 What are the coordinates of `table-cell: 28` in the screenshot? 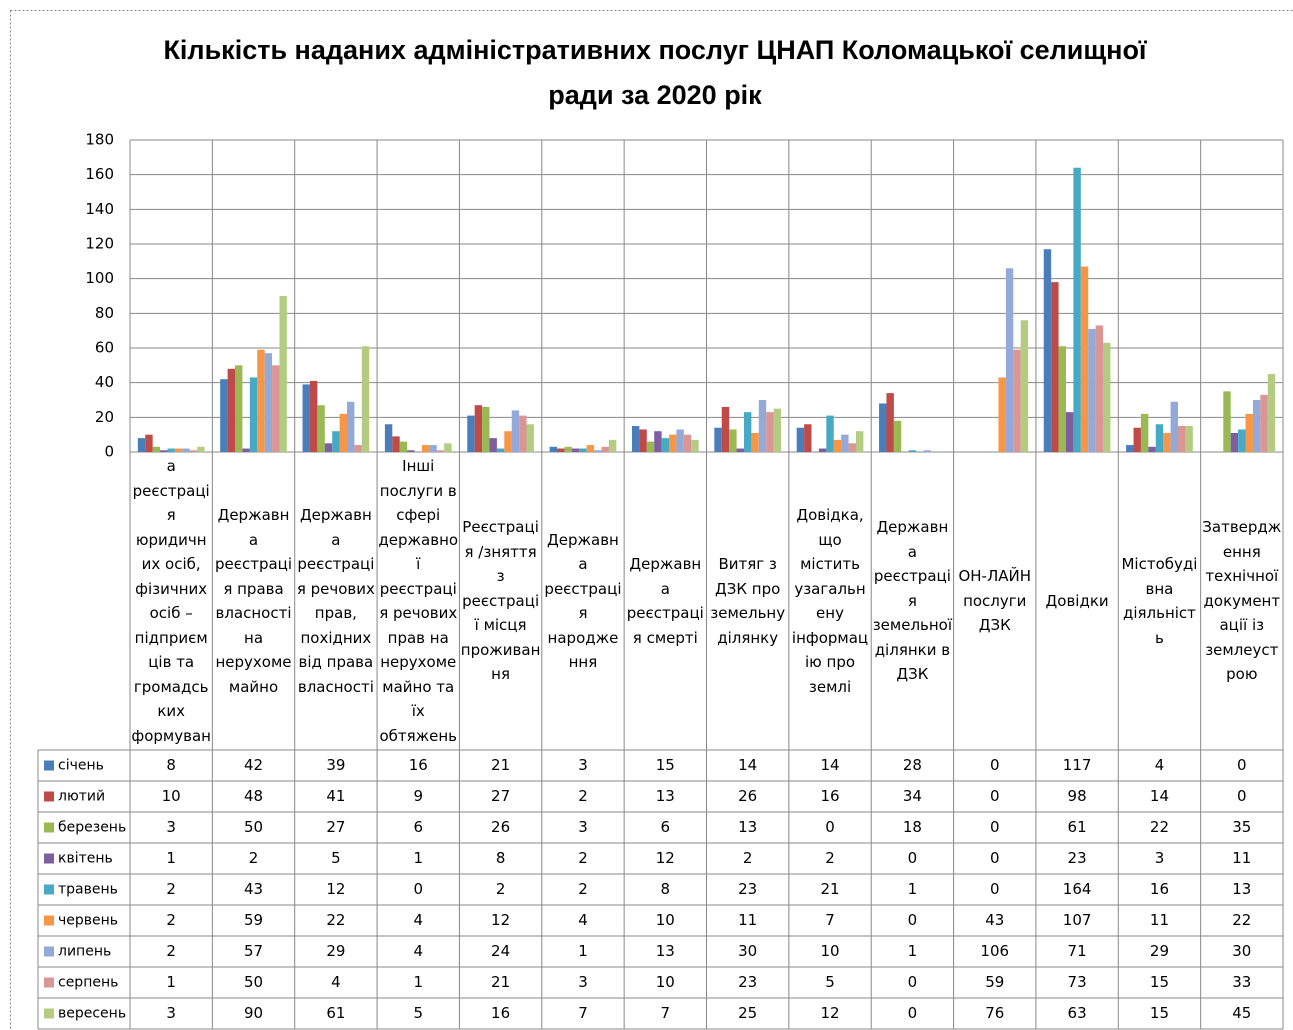 It's located at (912, 765).